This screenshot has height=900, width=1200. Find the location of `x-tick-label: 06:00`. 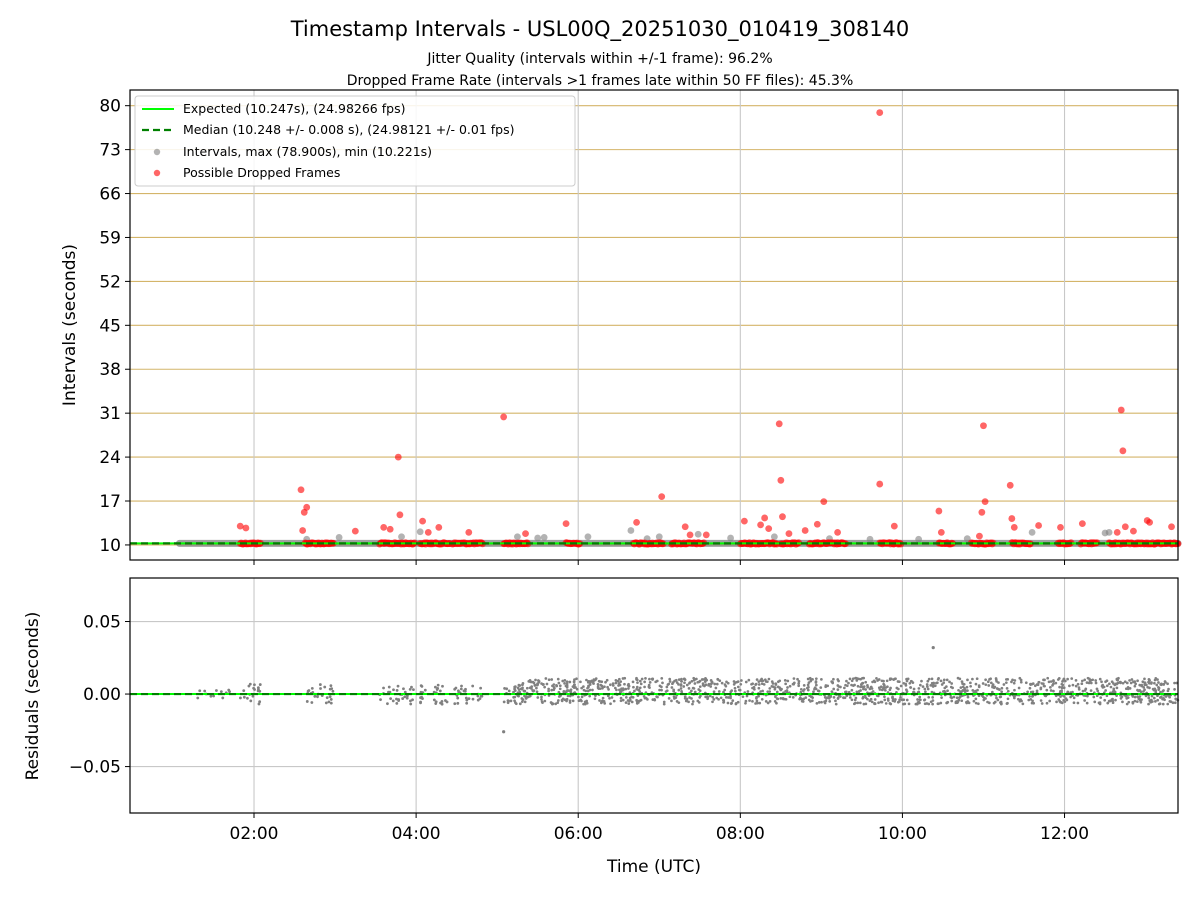

x-tick-label: 06:00 is located at coordinates (578, 834).